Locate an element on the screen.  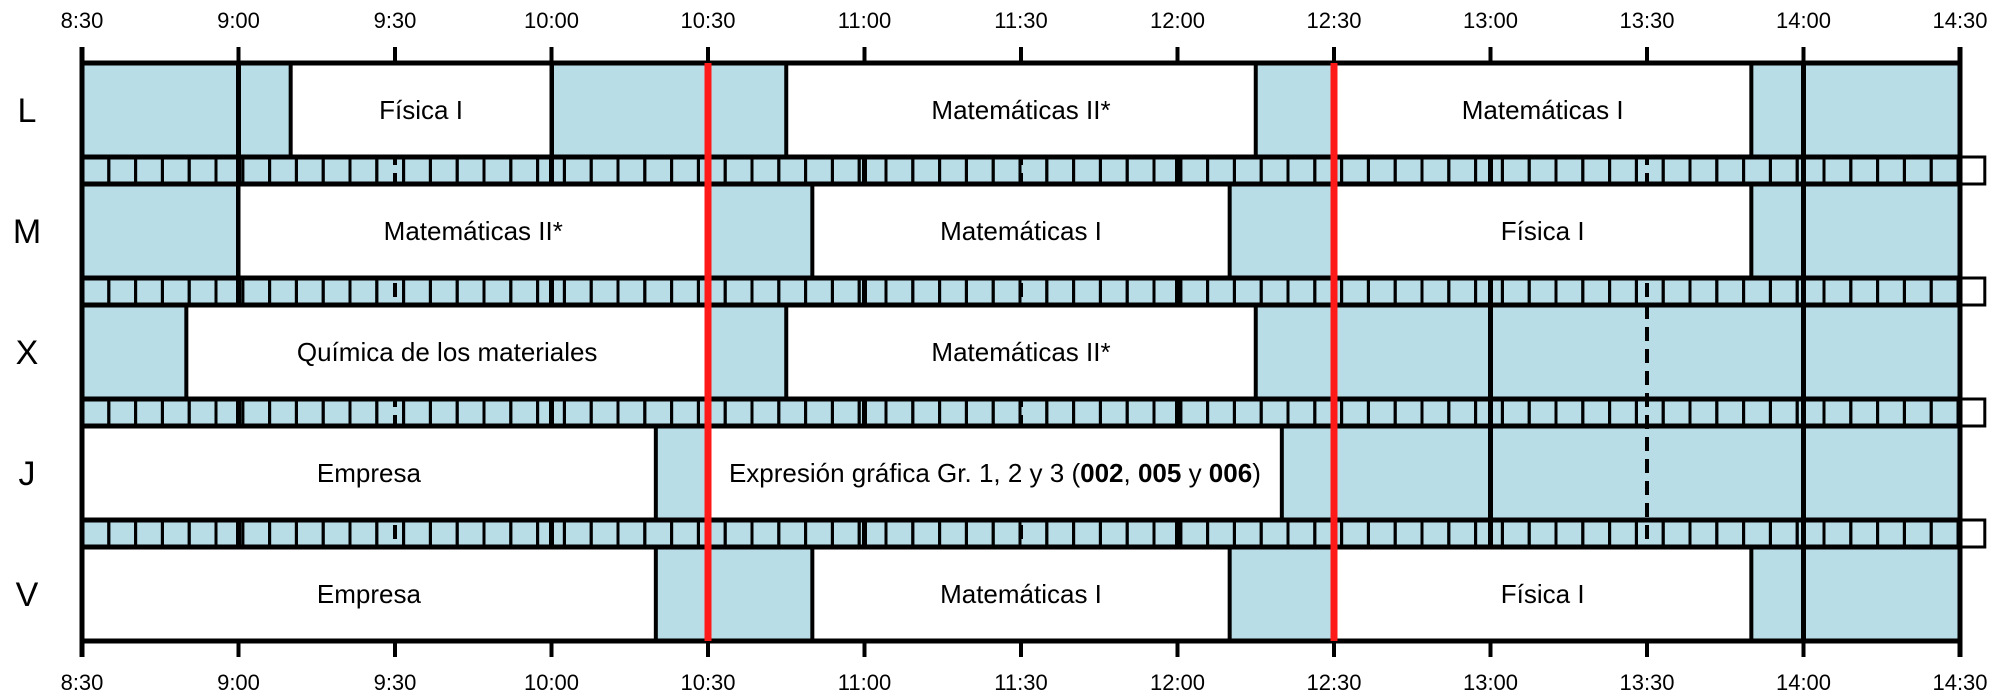
day-label-l: L is located at coordinates (27, 111).